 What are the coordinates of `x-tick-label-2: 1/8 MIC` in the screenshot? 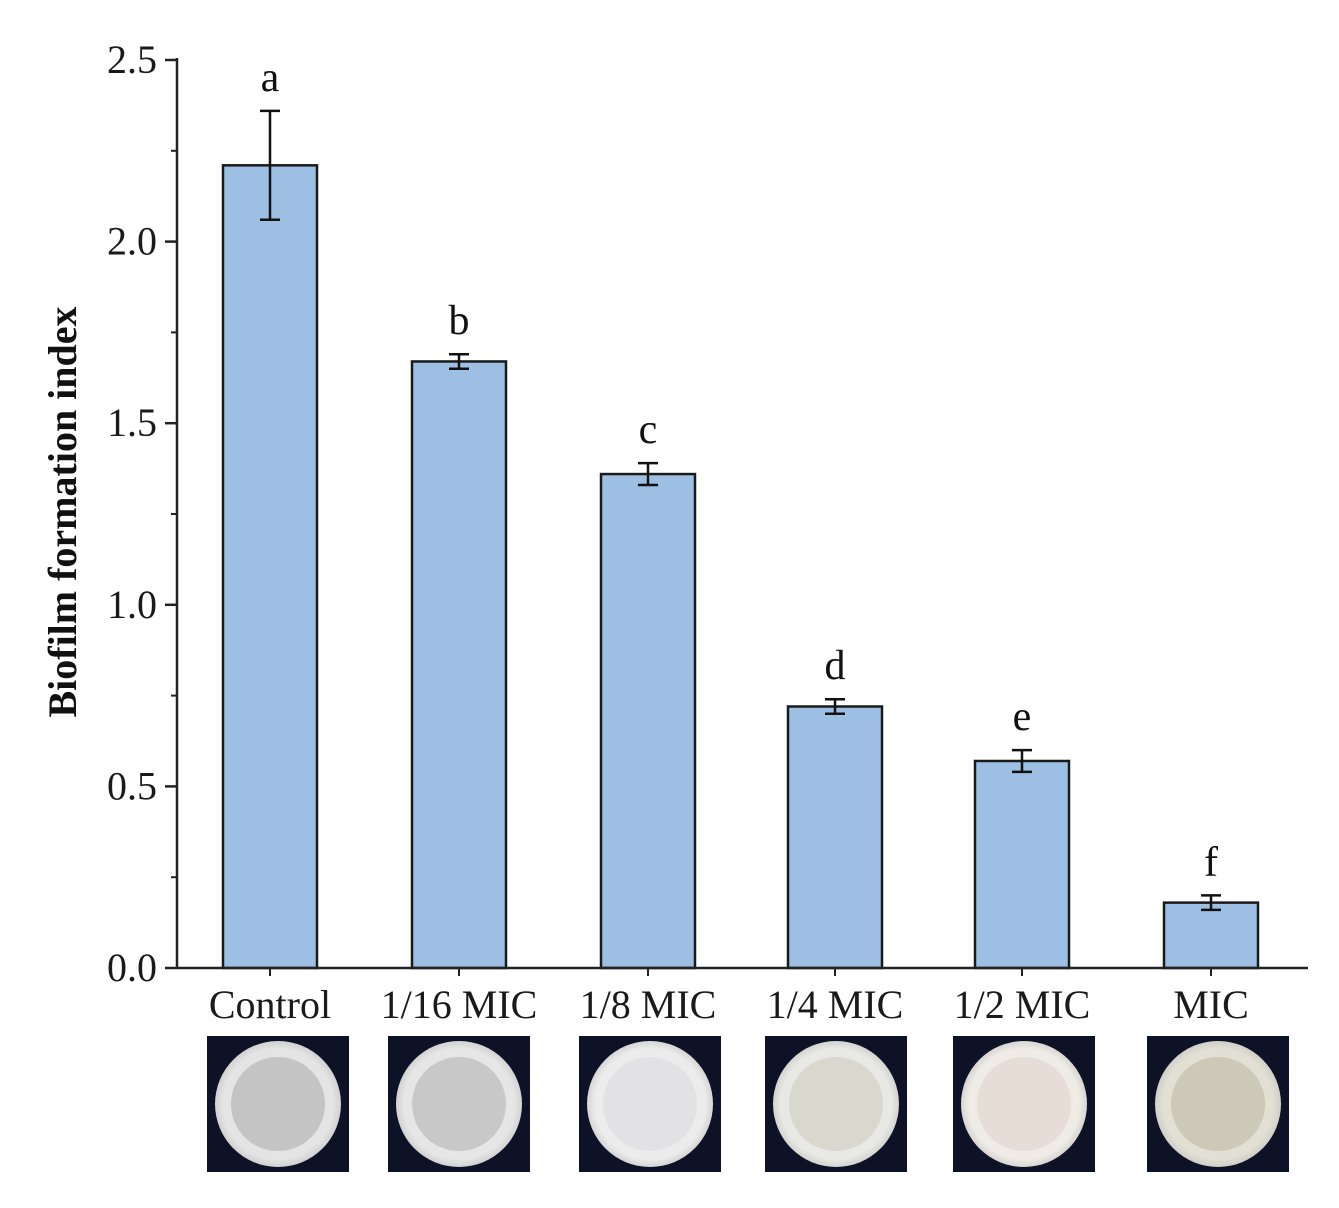 It's located at (648, 1004).